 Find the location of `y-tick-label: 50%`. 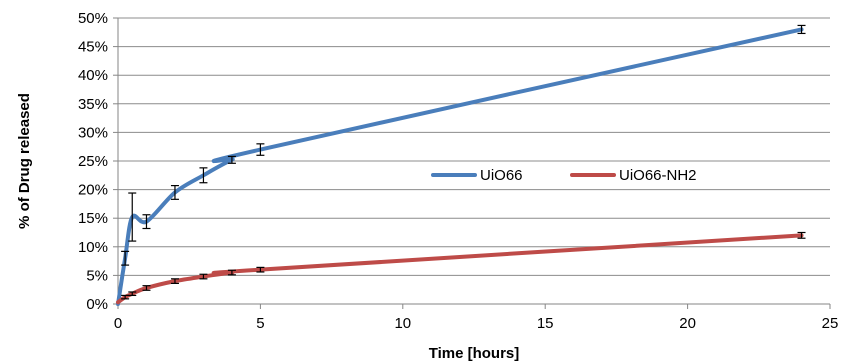

y-tick-label: 50% is located at coordinates (93, 18).